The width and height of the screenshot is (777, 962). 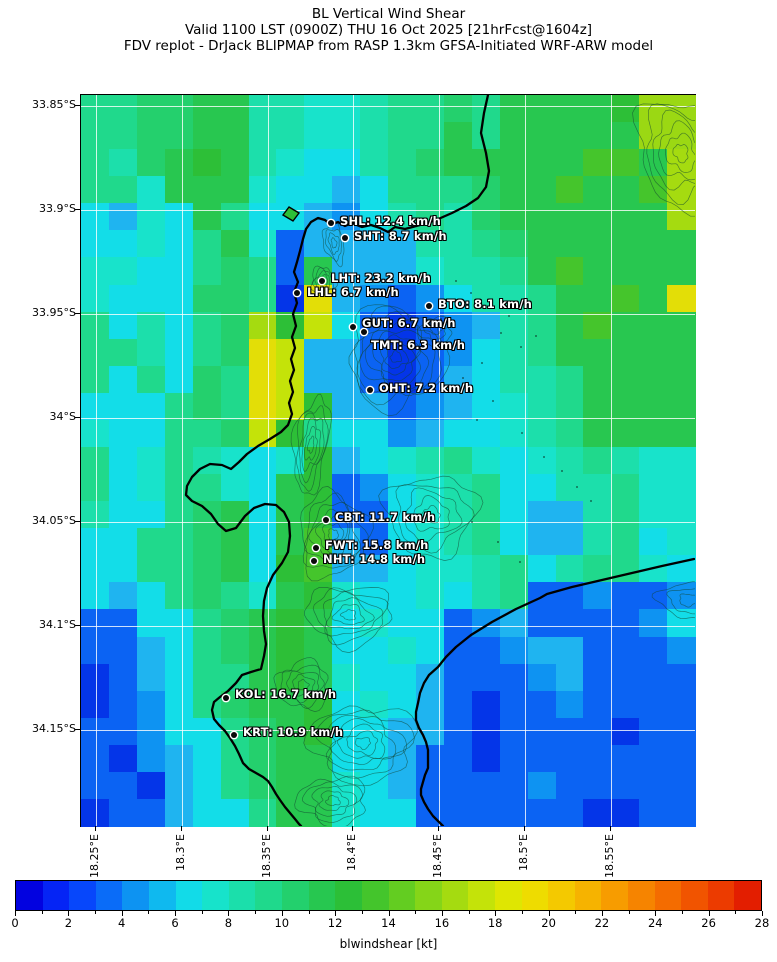 I want to click on colorbar-tick-label: 22, so click(x=602, y=923).